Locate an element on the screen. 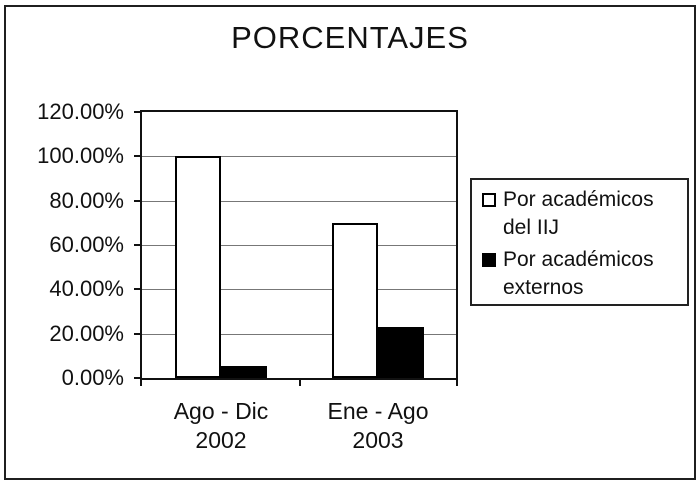 The width and height of the screenshot is (700, 489). legend-item-0: Por académicos del IIJ is located at coordinates (582, 214).